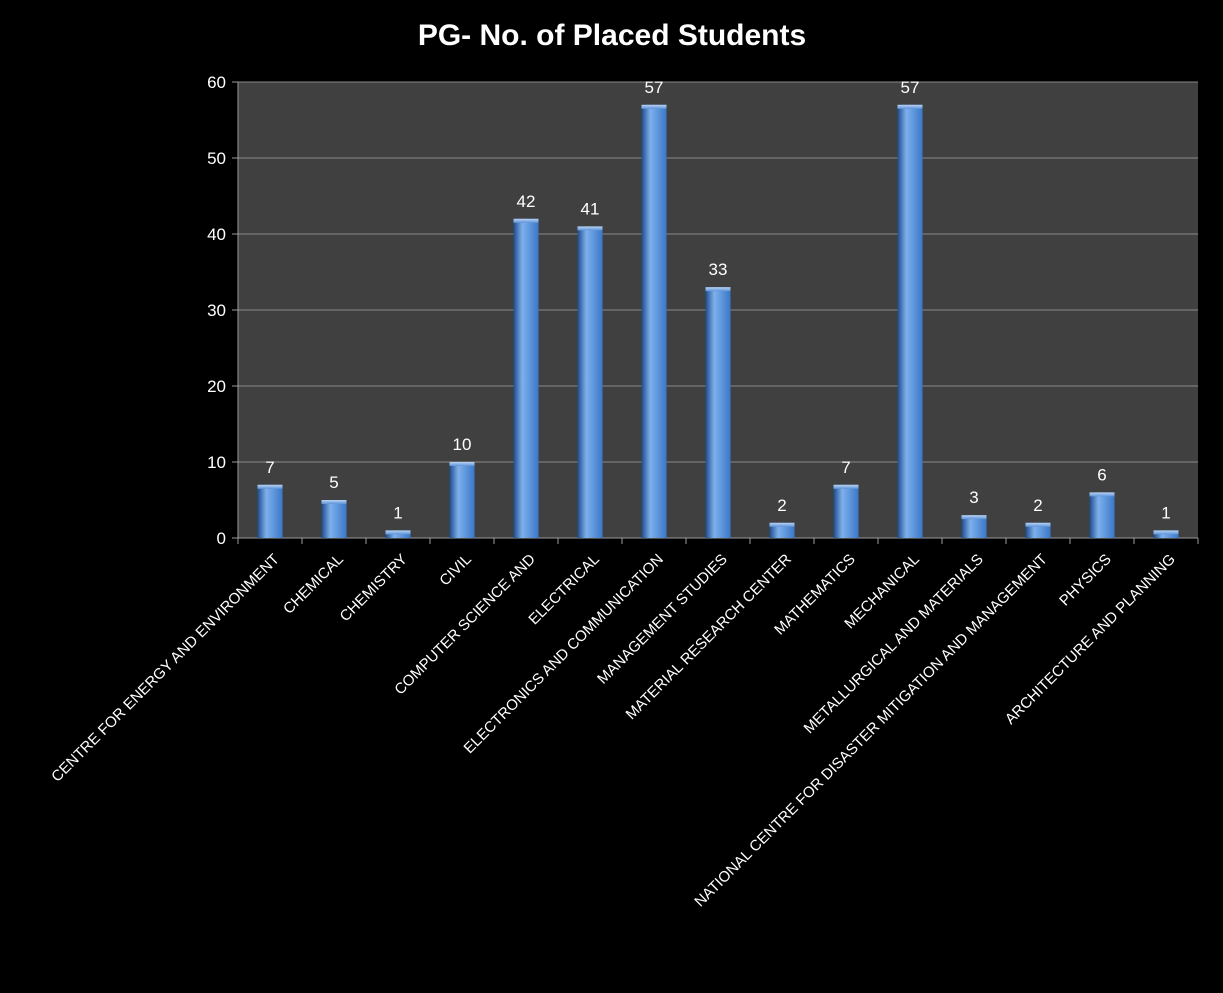  Describe the element at coordinates (374, 588) in the screenshot. I see `x-tick-label: CHEMISTRY` at that location.